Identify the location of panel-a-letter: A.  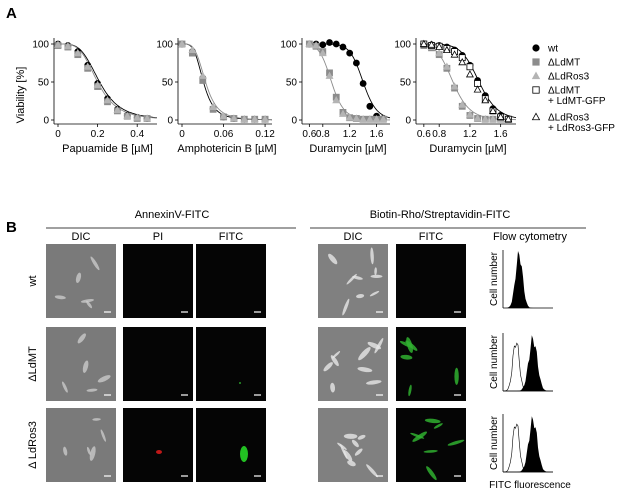
(11, 13).